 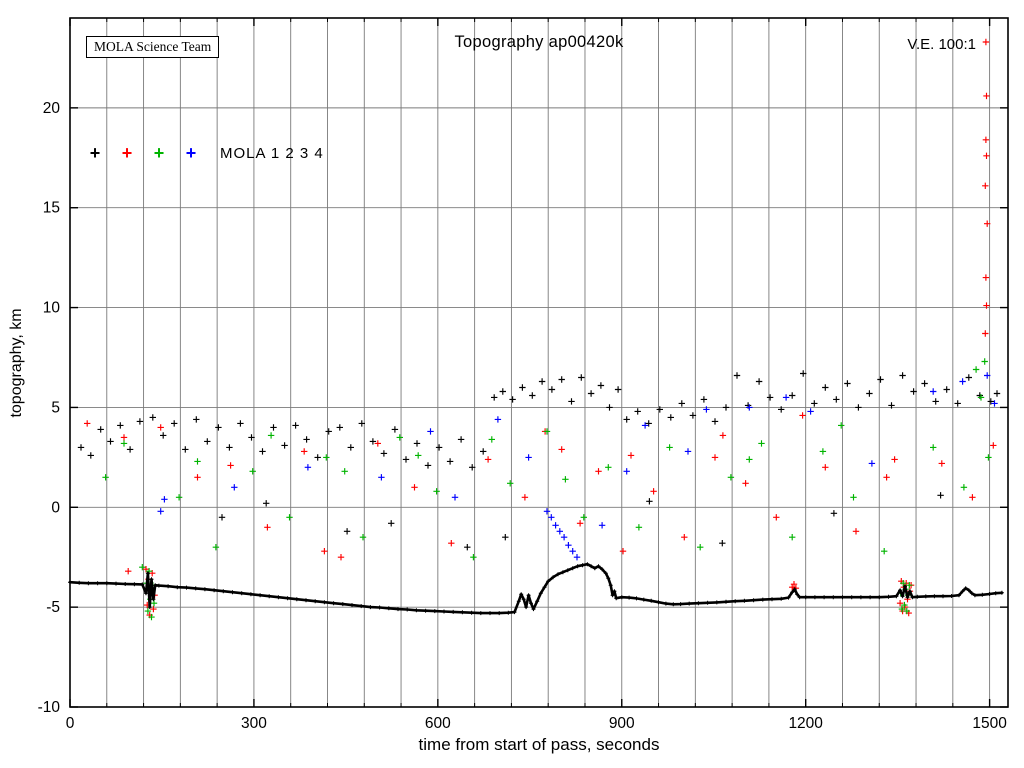 I want to click on legend-marker-mola-2-icon: +, so click(x=127, y=153).